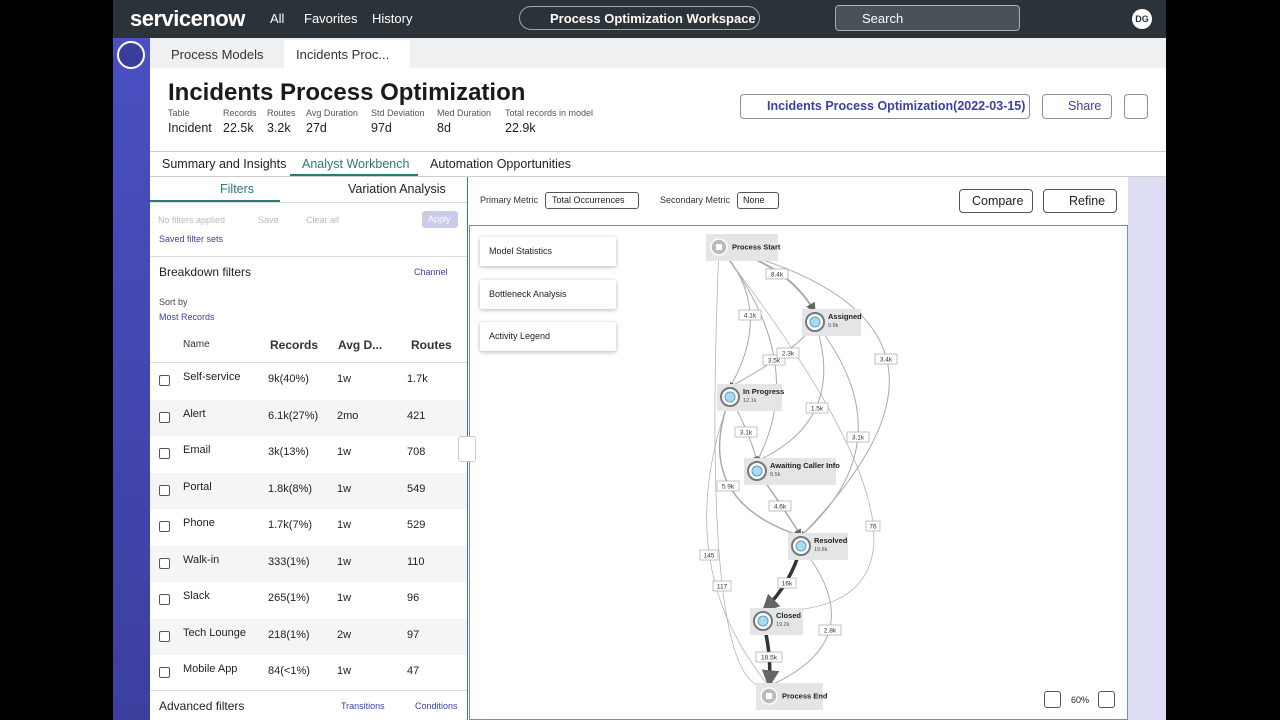 The image size is (1280, 720). I want to click on section-line, so click(308, 256).